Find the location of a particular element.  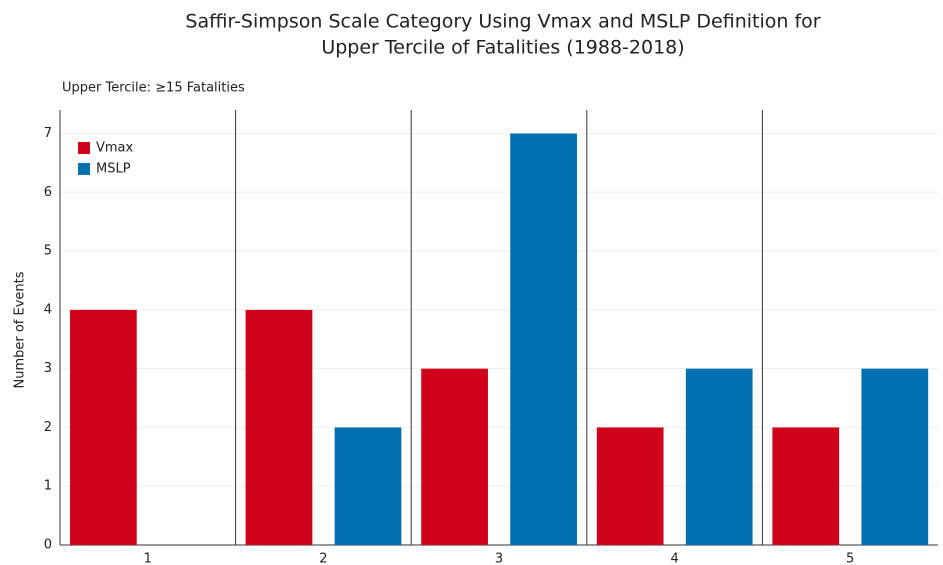

y-axis-label: Number of Events is located at coordinates (20, 329).